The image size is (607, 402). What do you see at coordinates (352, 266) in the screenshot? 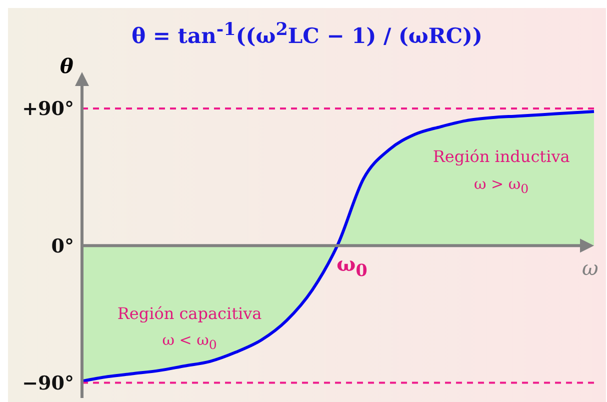
I see `annotation: ω$_{0}$` at bounding box center [352, 266].